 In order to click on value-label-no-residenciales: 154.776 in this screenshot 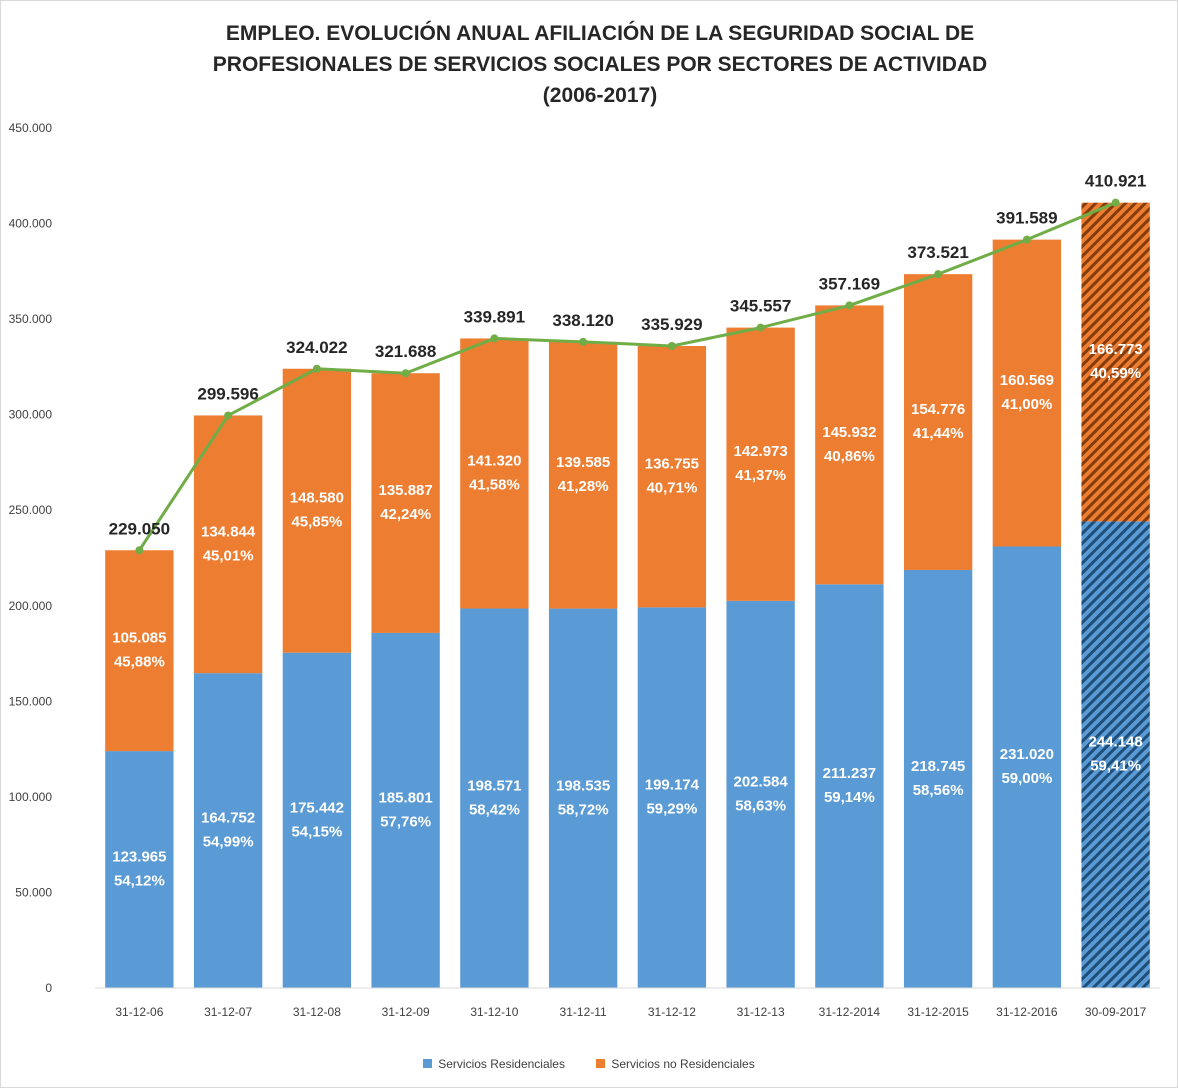, I will do `click(938, 409)`.